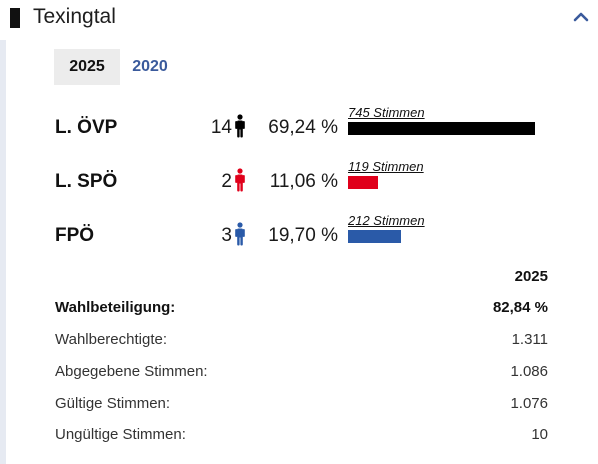 The width and height of the screenshot is (598, 464). Describe the element at coordinates (531, 276) in the screenshot. I see `stats-year-header: 2025` at that location.